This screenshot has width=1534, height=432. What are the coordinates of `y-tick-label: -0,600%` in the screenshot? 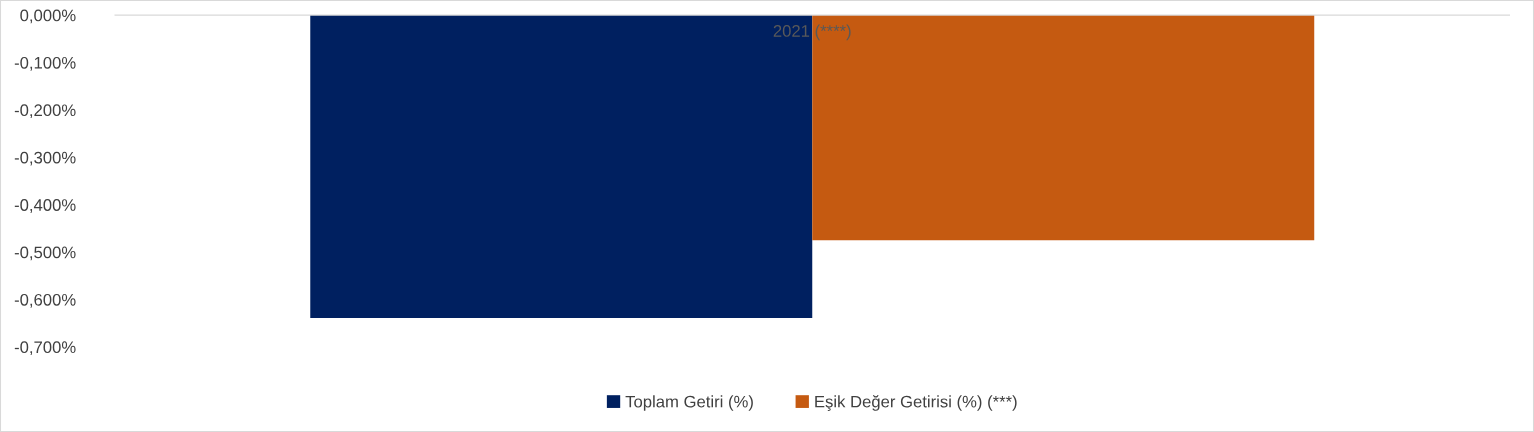 It's located at (45, 300).